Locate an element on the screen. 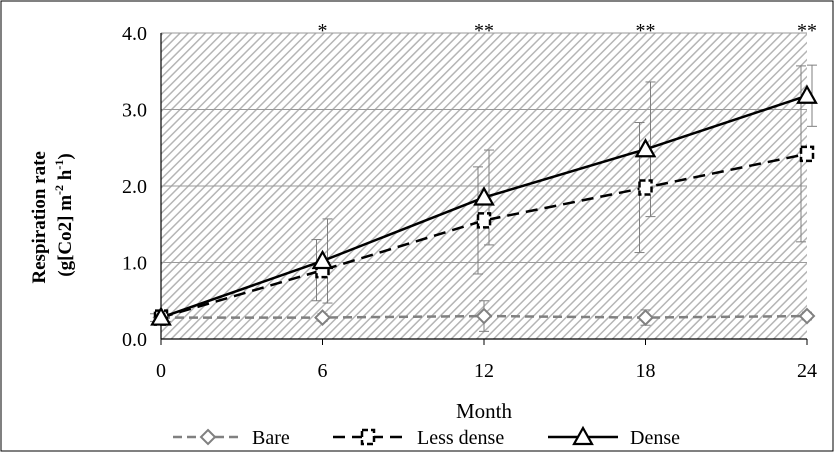  legend-item: Dense is located at coordinates (614, 437).